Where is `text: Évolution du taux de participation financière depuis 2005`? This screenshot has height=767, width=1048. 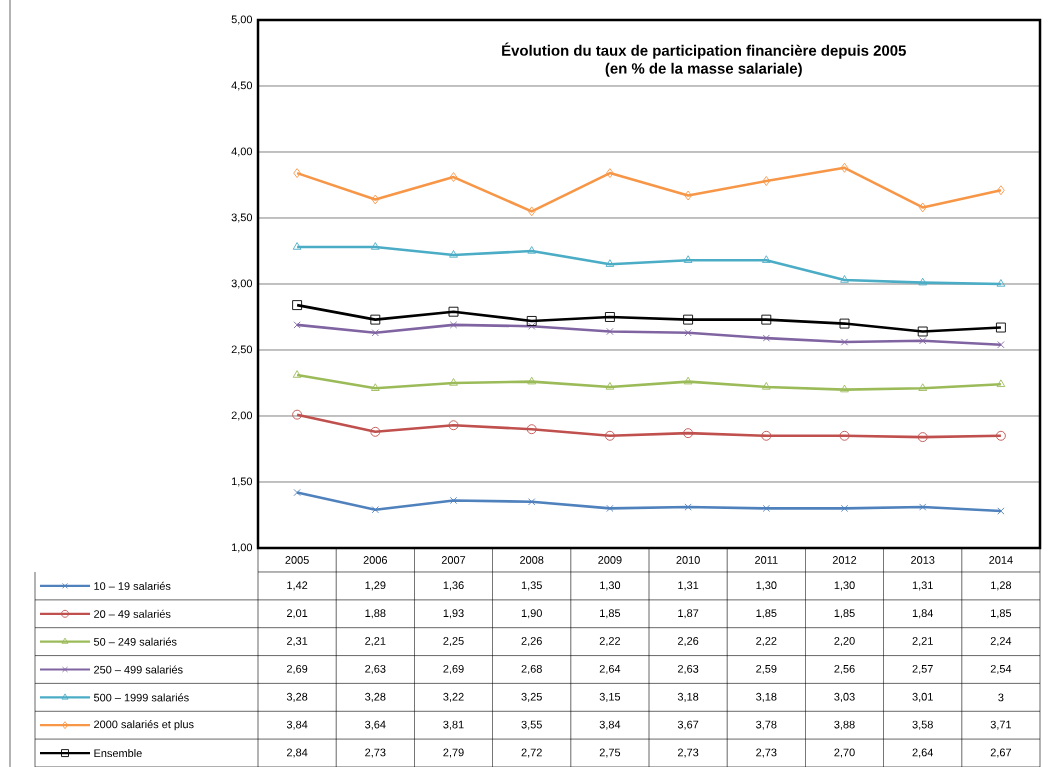 text: Évolution du taux de participation financière depuis 2005 is located at coordinates (704, 50).